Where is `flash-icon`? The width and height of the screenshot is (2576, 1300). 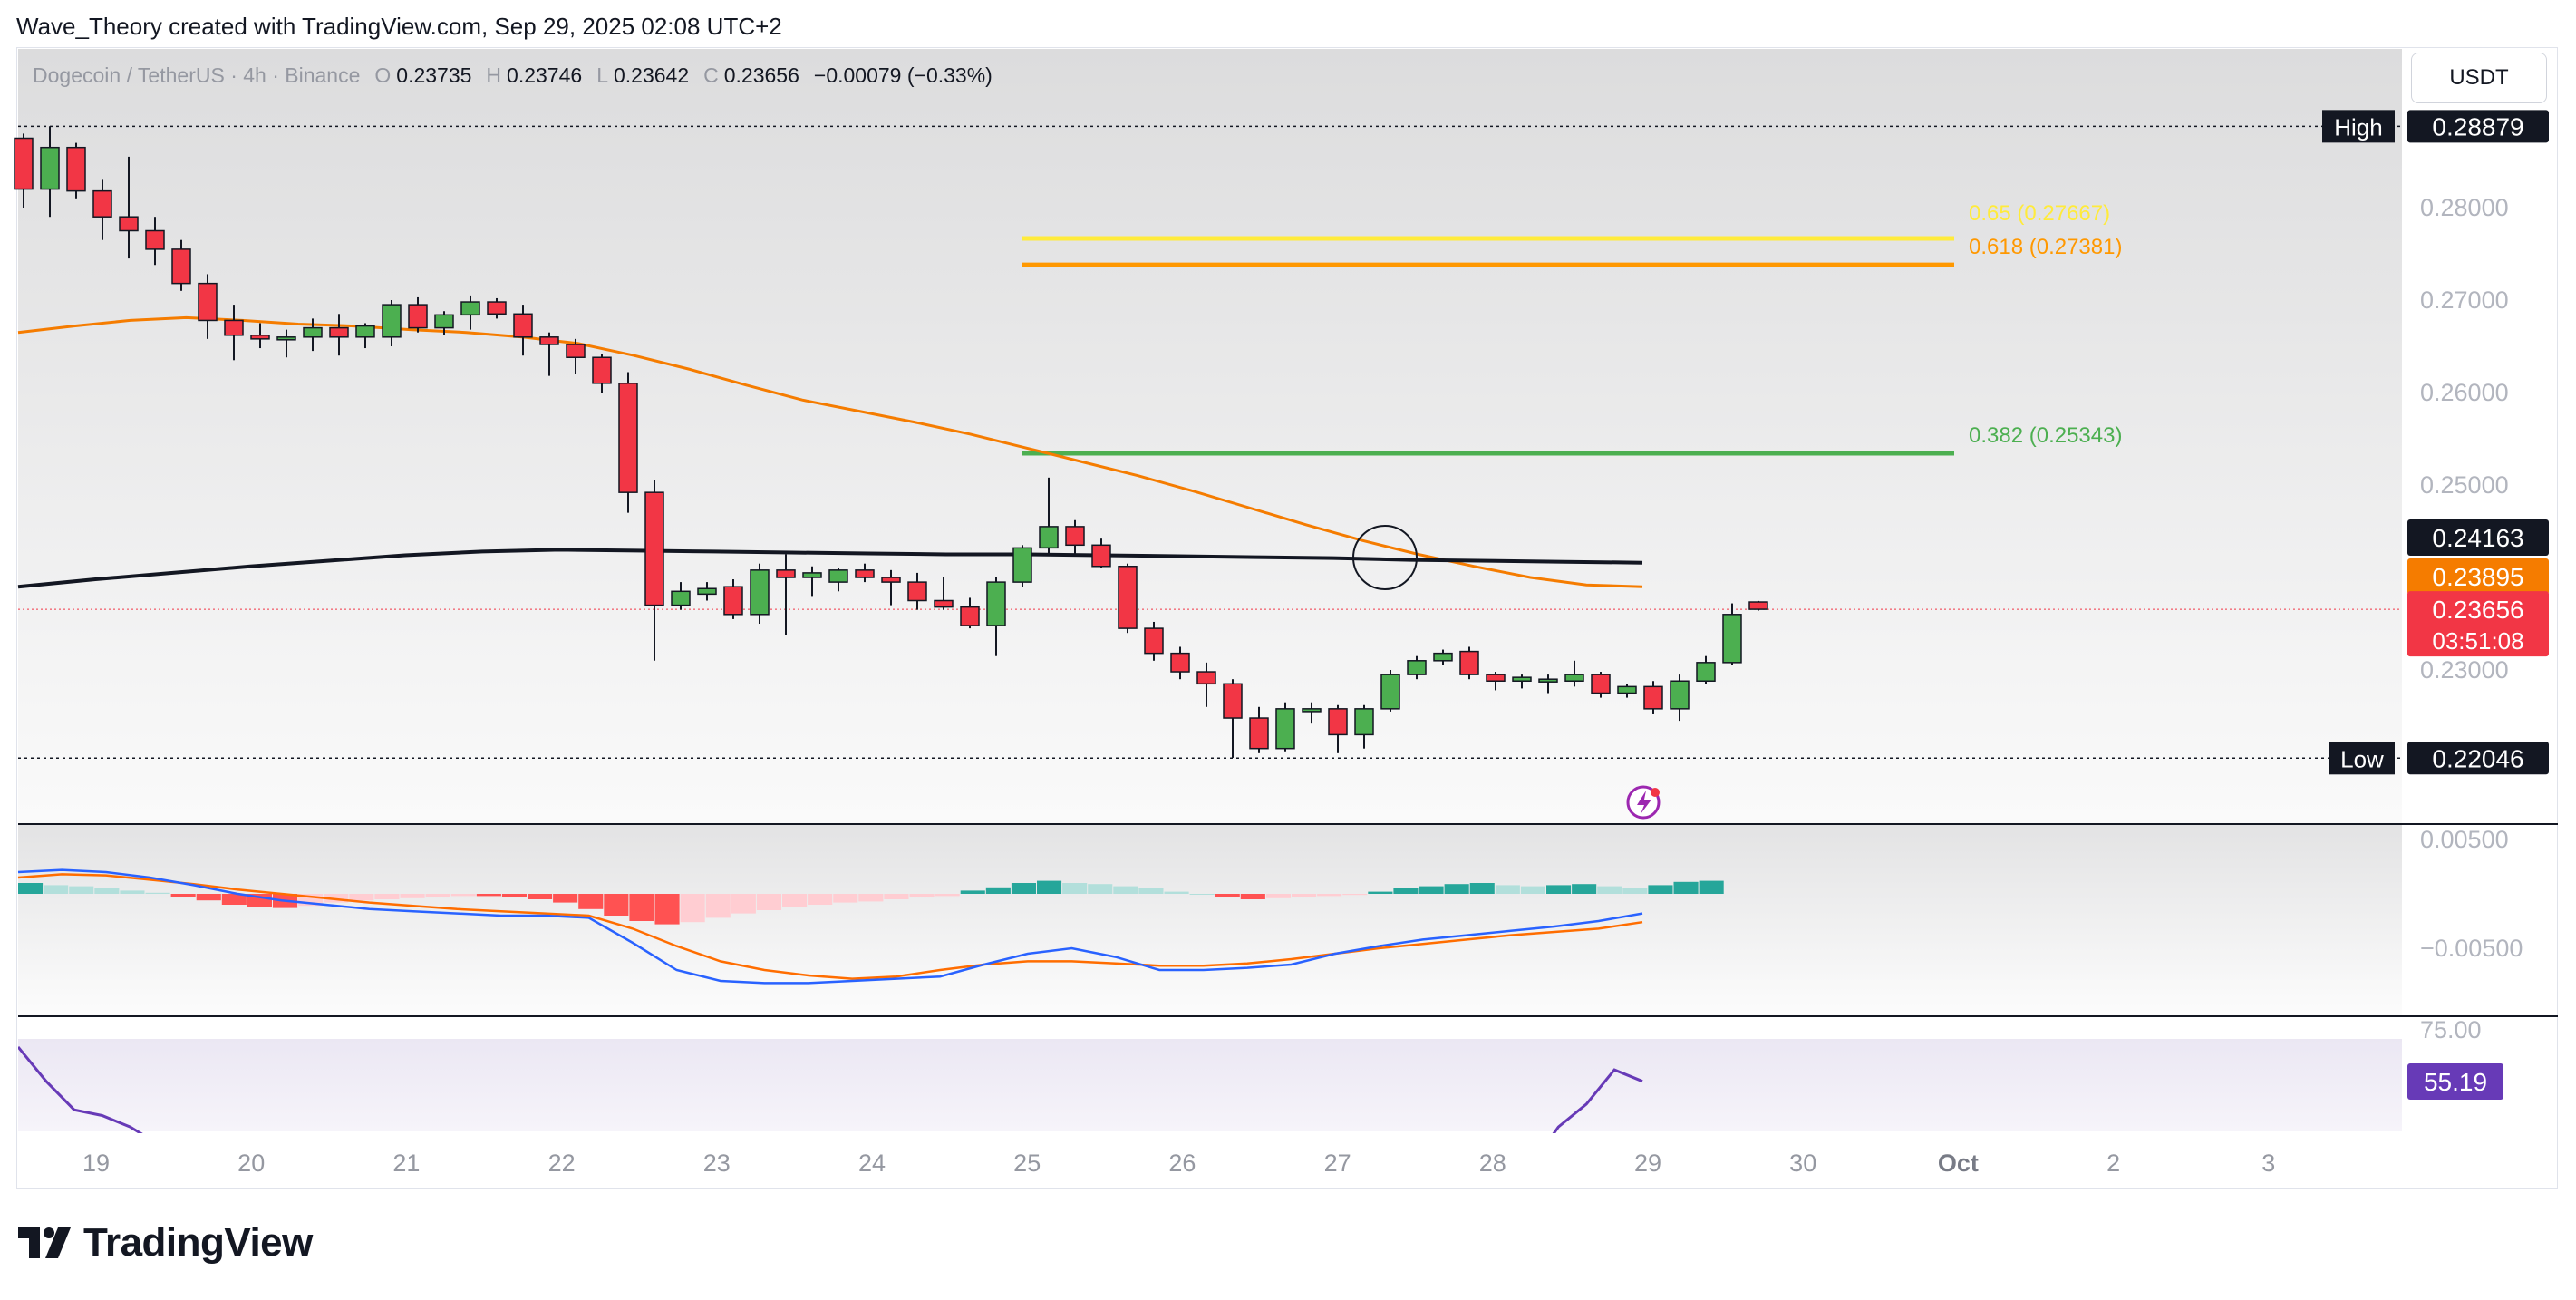
flash-icon is located at coordinates (1643, 802).